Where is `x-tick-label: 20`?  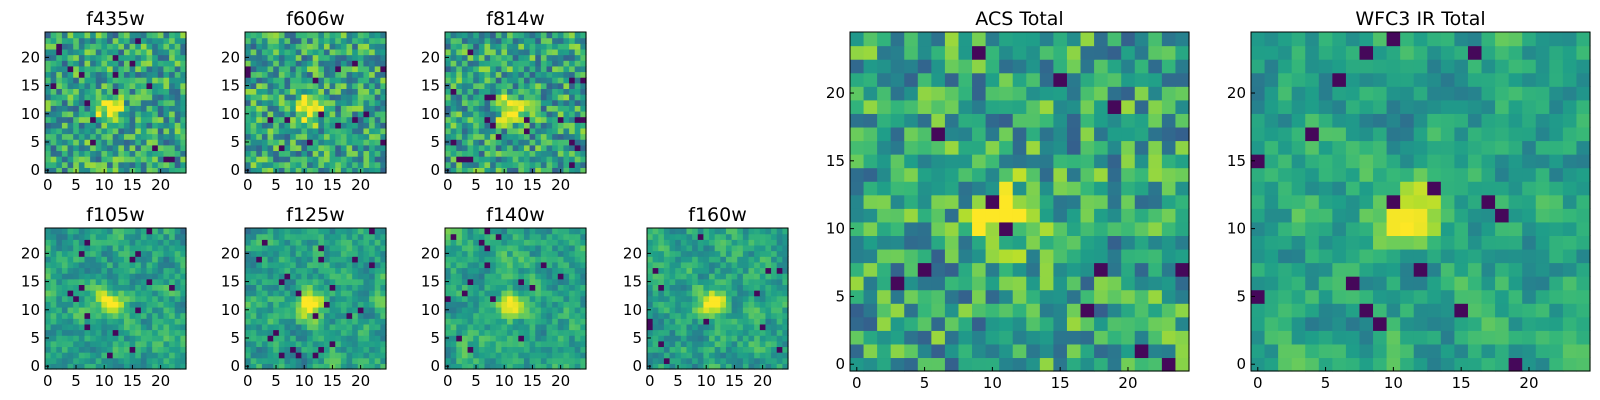 x-tick-label: 20 is located at coordinates (360, 185).